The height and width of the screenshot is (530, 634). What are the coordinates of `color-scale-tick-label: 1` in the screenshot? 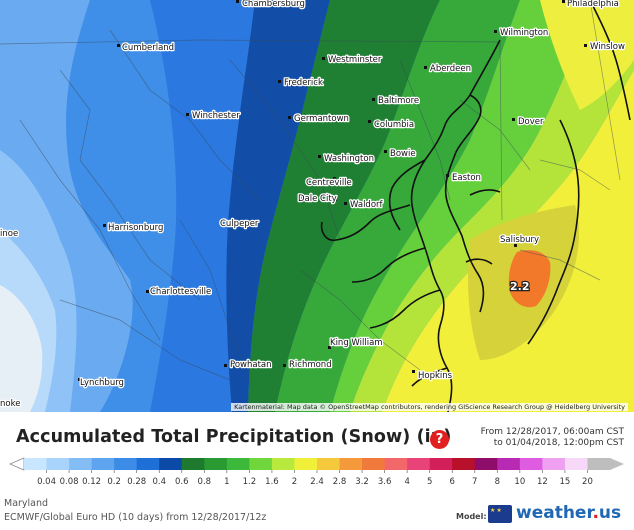 It's located at (226, 482).